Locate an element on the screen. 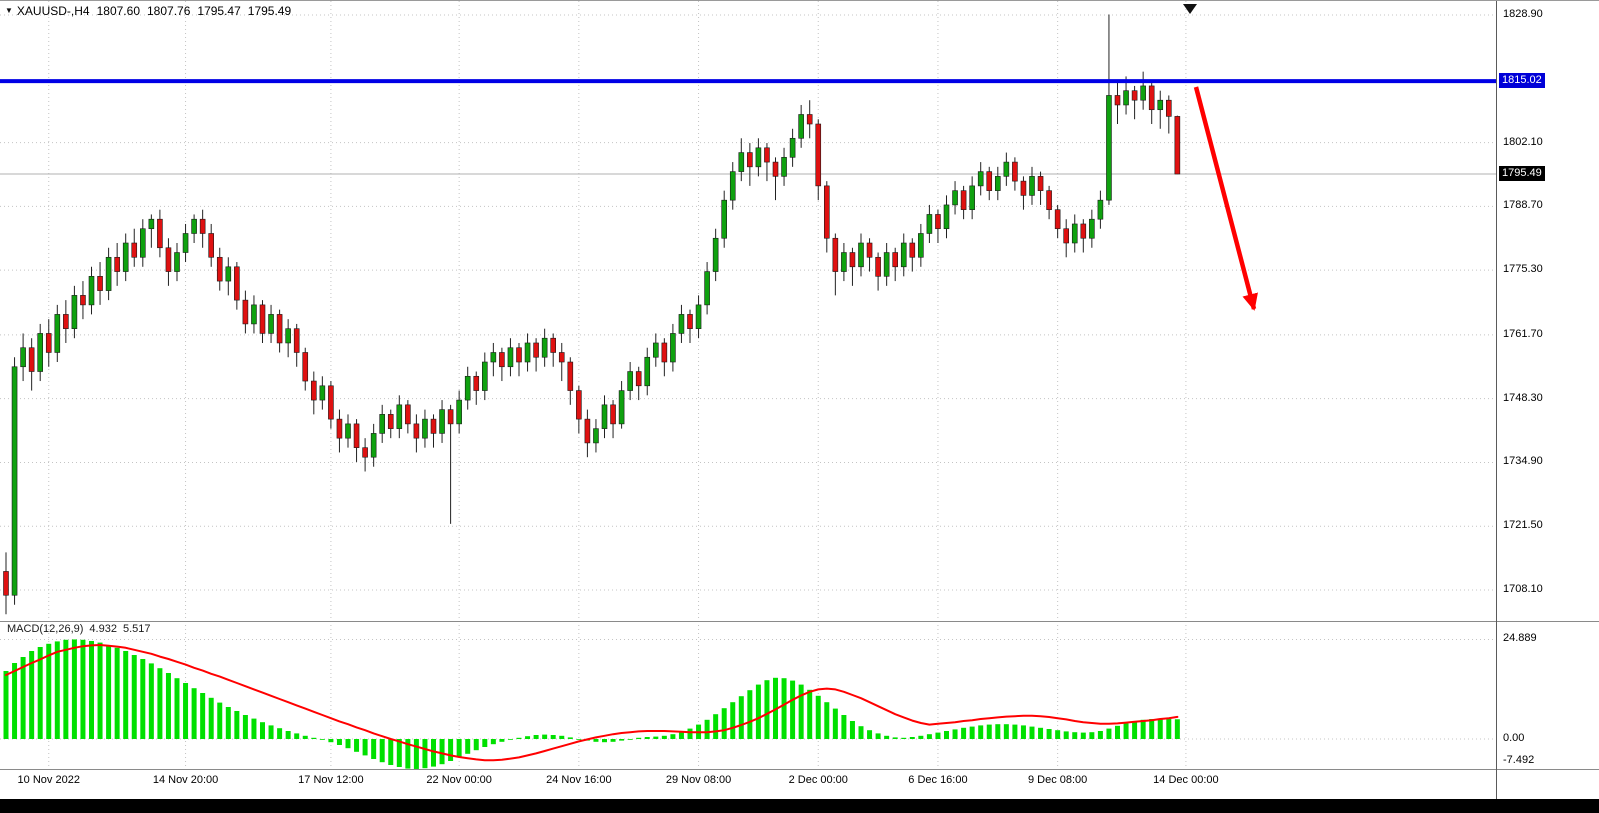 This screenshot has width=1599, height=813. price-tick-label: 1708.10 is located at coordinates (1523, 589).